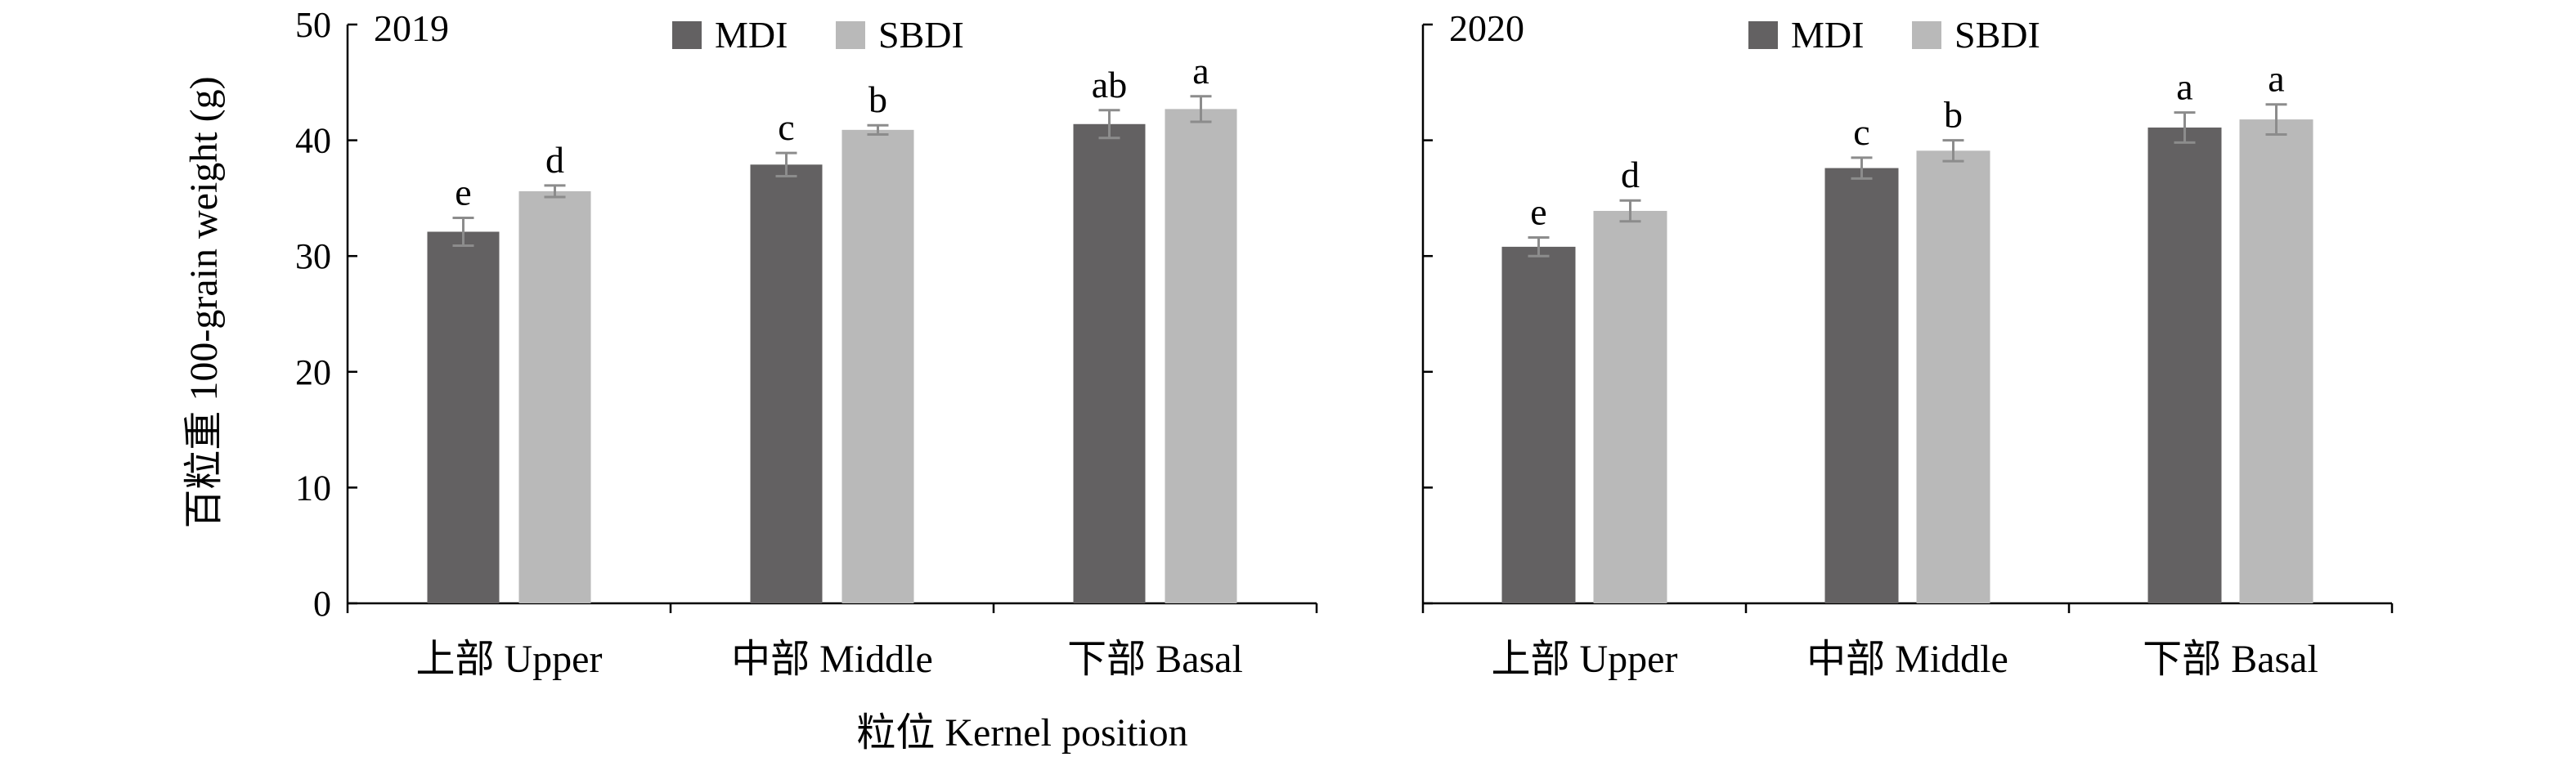  What do you see at coordinates (313, 25) in the screenshot?
I see `y-tick-label: 50` at bounding box center [313, 25].